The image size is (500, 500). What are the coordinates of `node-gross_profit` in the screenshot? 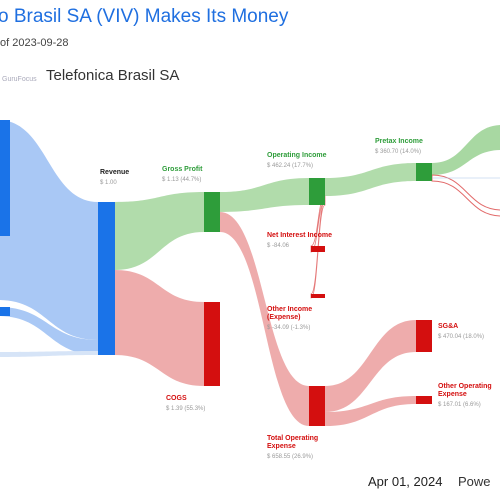 It's located at (212, 212).